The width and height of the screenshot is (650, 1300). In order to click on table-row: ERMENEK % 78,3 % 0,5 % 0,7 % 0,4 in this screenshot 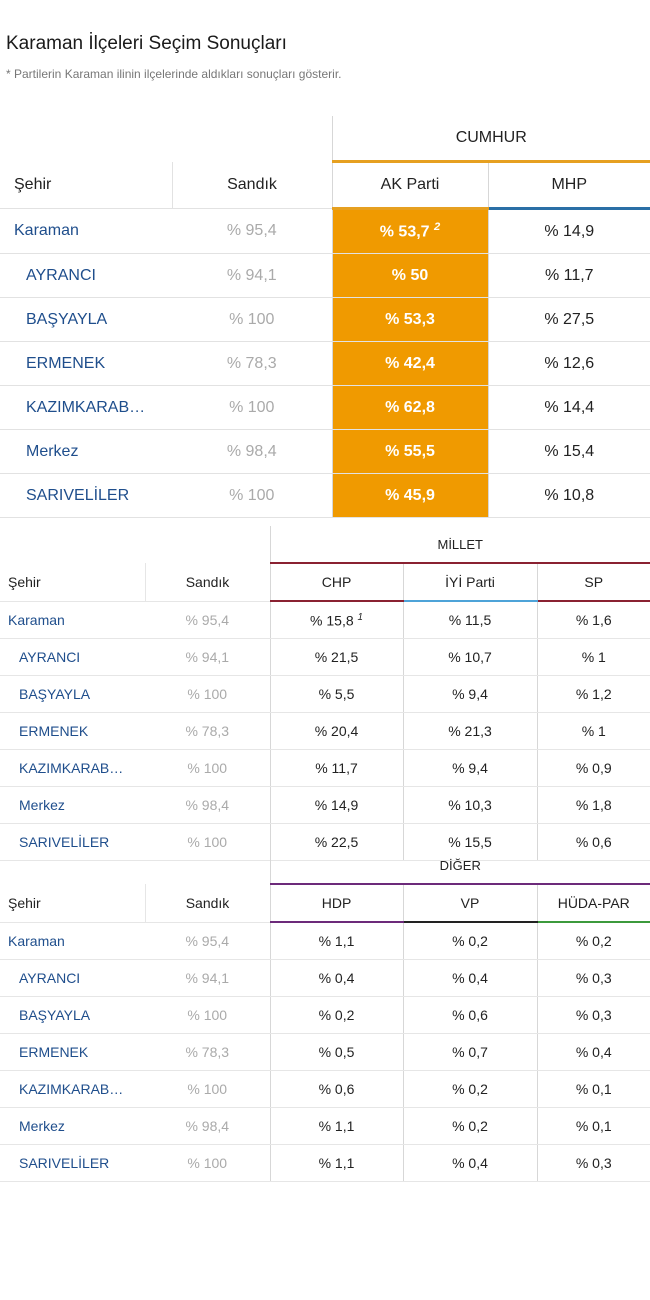, I will do `click(325, 1052)`.